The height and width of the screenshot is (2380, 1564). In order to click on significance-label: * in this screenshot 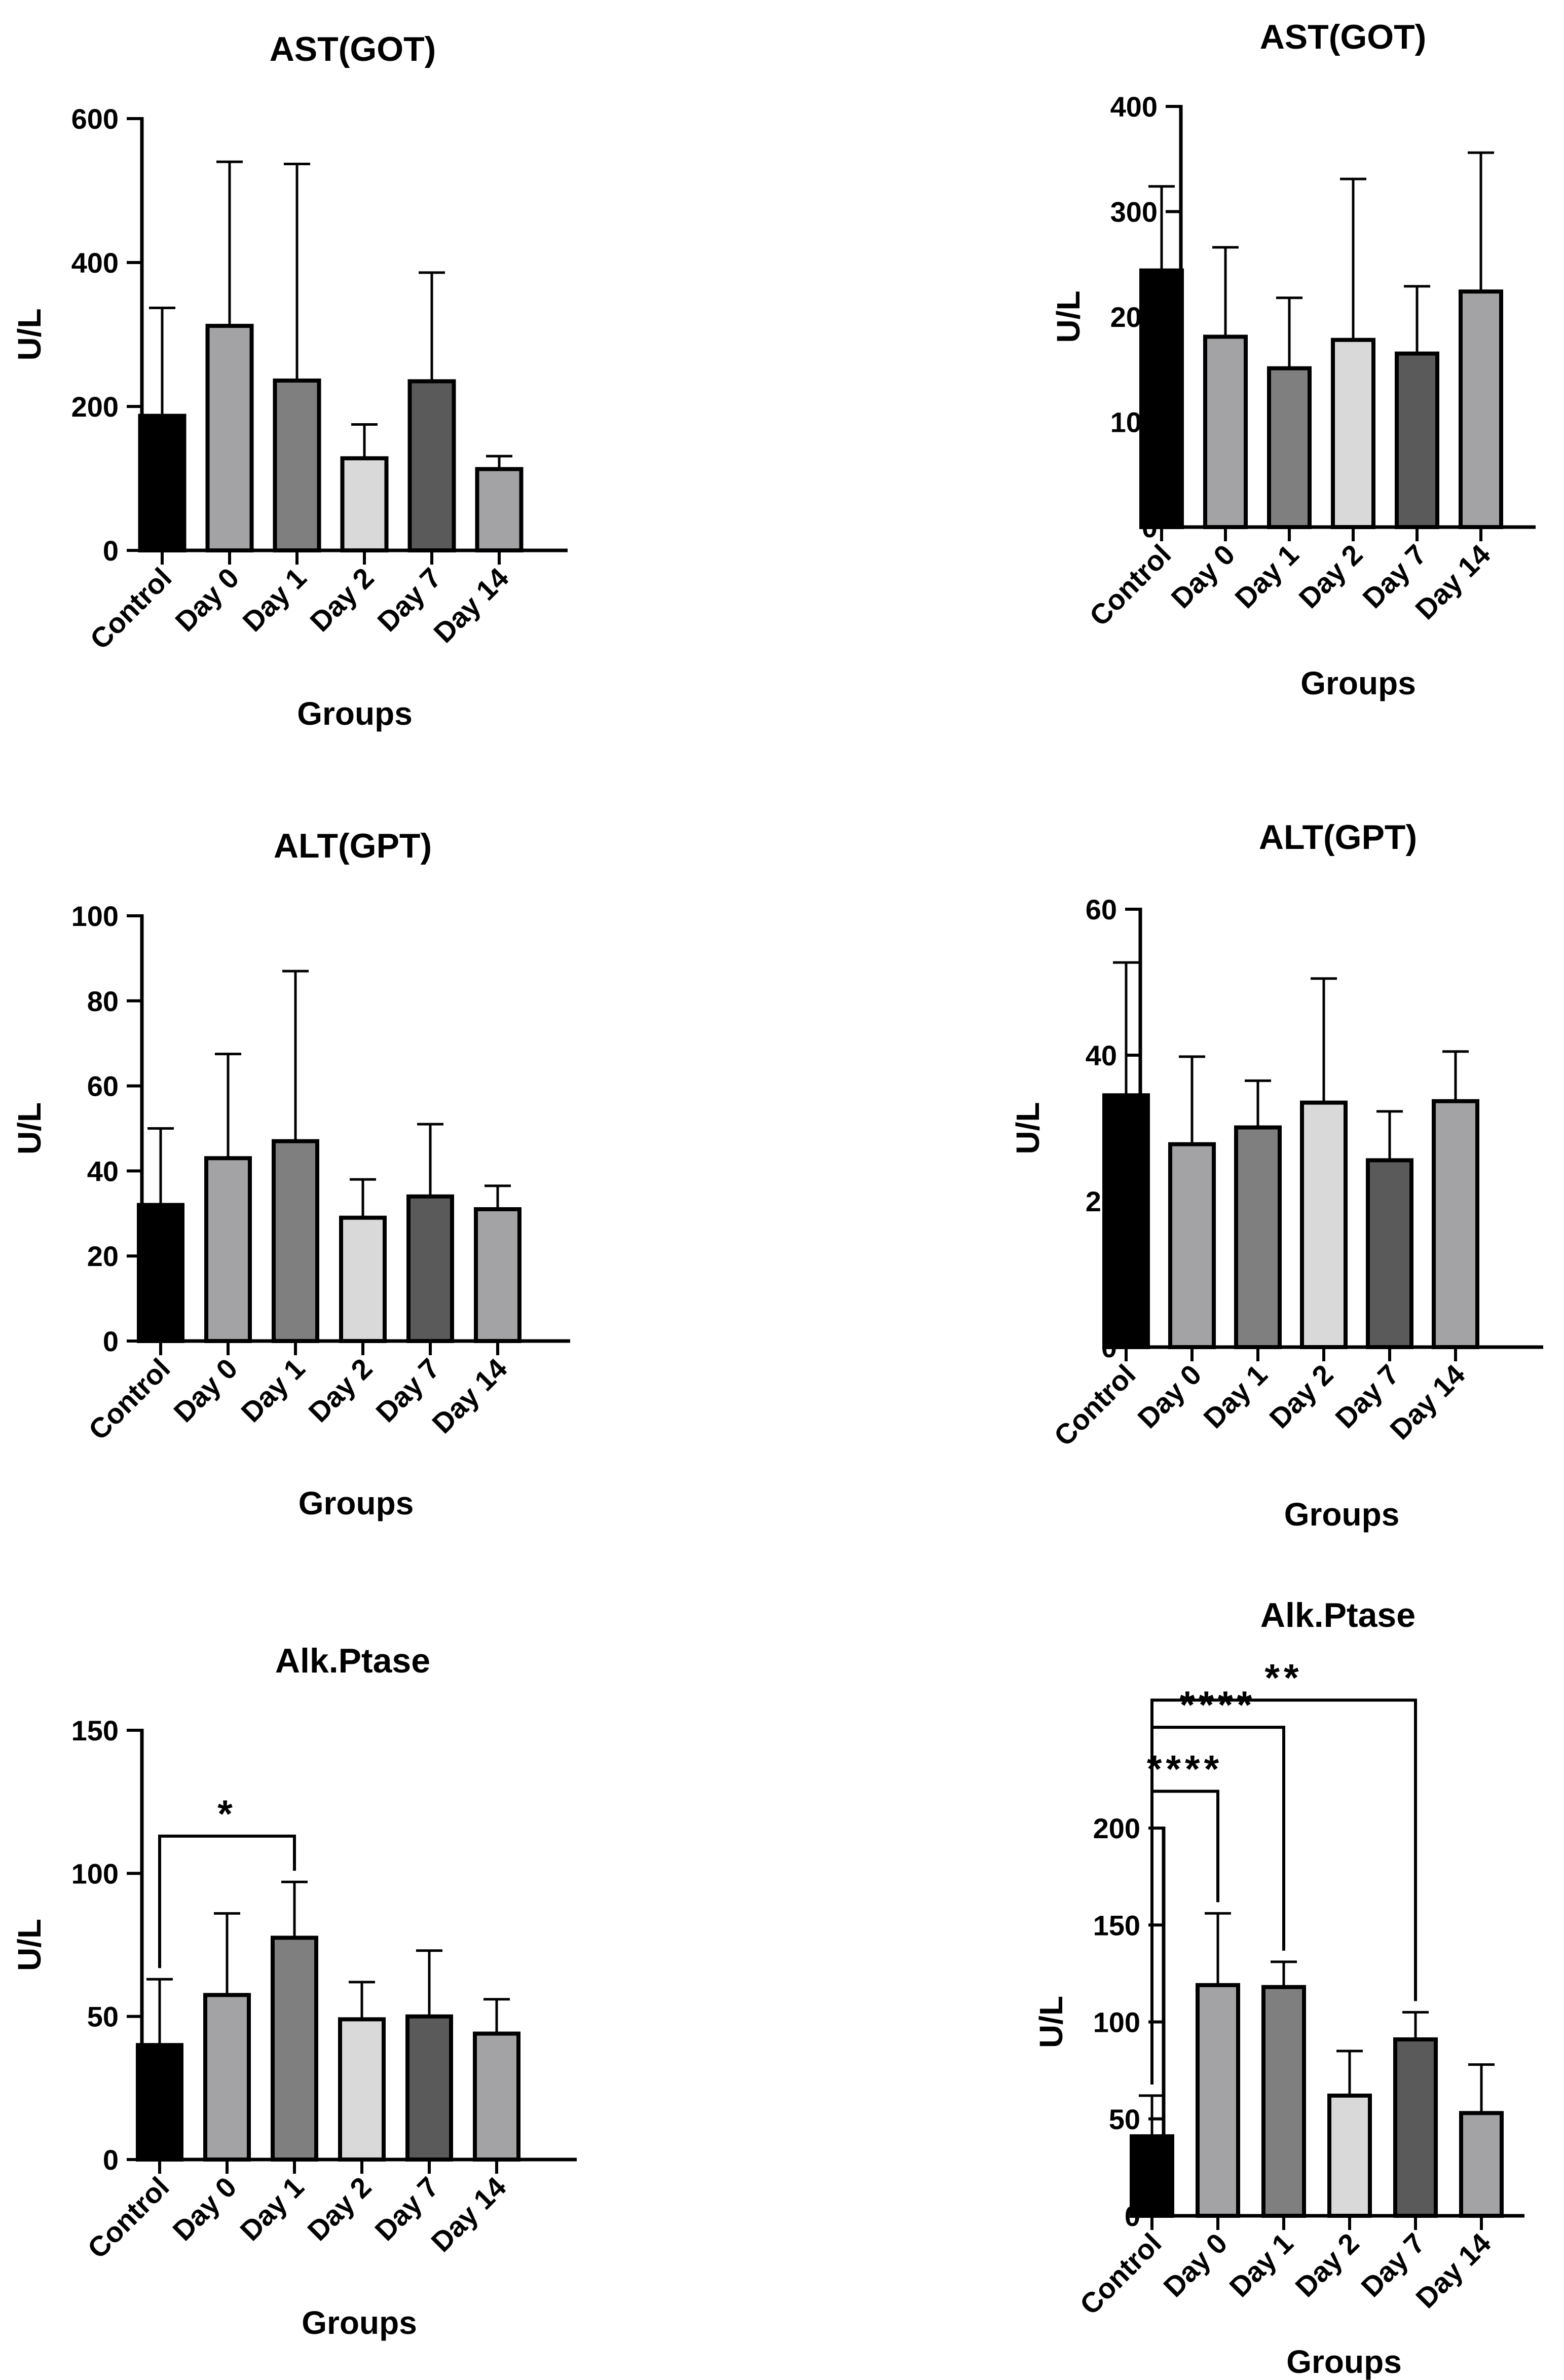, I will do `click(227, 1815)`.